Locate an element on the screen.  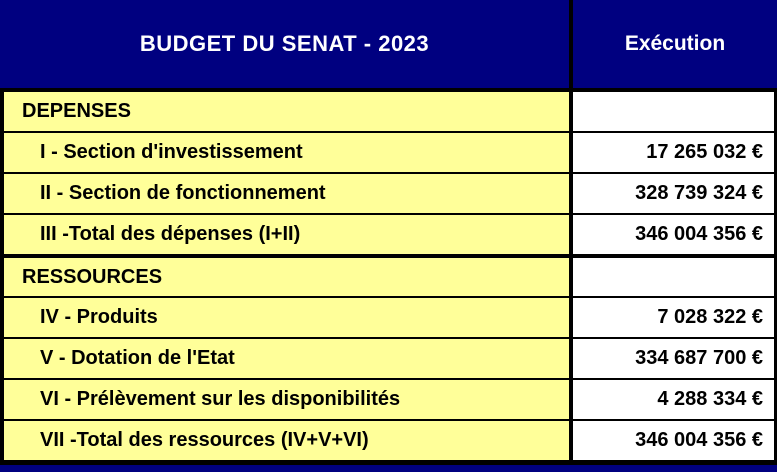
table-title: BUDGET DU SENAT - 2023 is located at coordinates (286, 44).